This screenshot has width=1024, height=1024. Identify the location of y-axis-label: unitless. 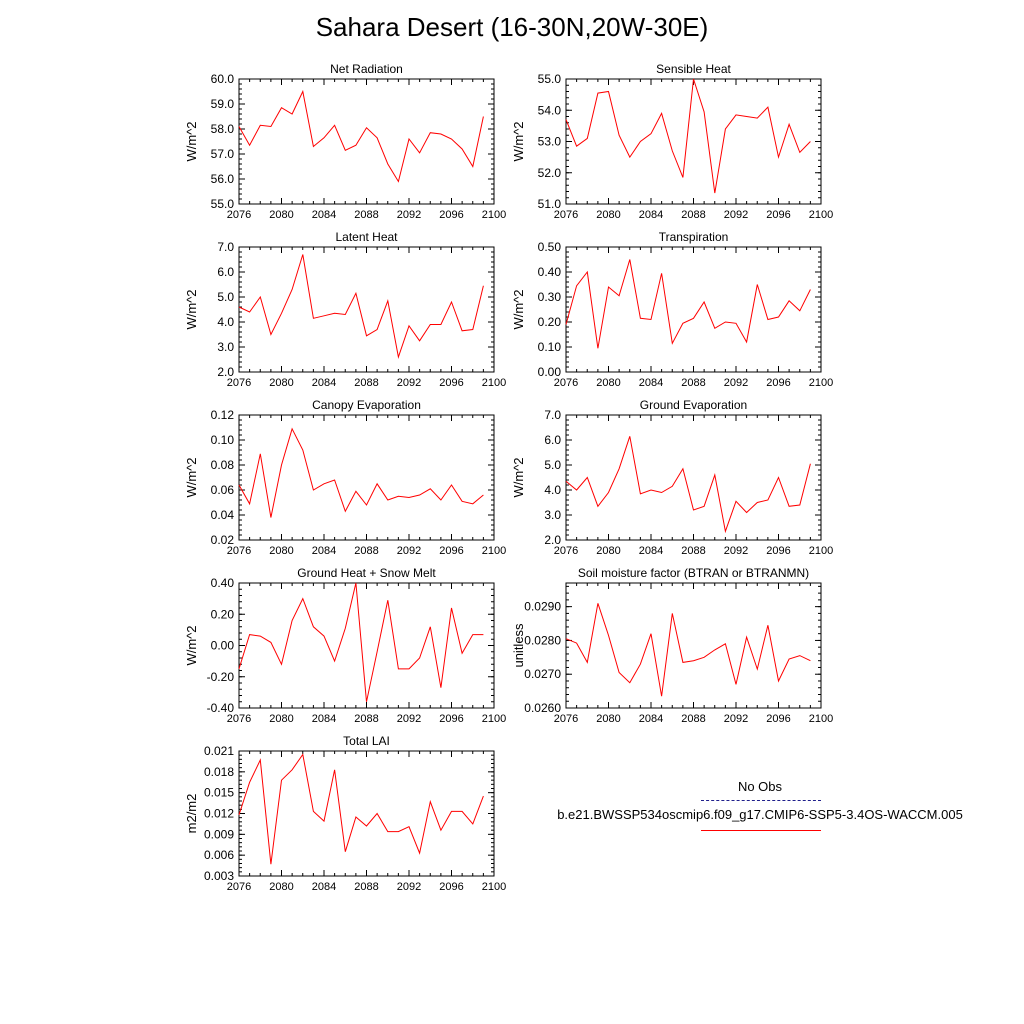
(518, 645).